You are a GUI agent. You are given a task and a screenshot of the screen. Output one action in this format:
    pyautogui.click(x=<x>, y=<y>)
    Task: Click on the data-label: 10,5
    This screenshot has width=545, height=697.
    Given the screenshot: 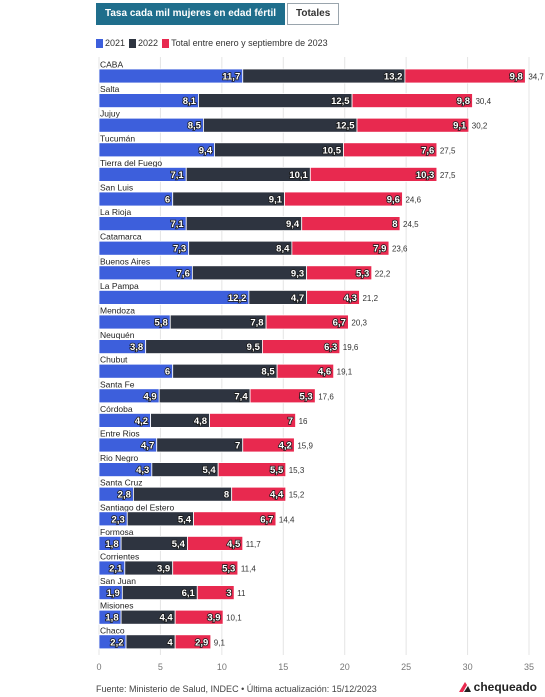 What is the action you would take?
    pyautogui.click(x=331, y=150)
    